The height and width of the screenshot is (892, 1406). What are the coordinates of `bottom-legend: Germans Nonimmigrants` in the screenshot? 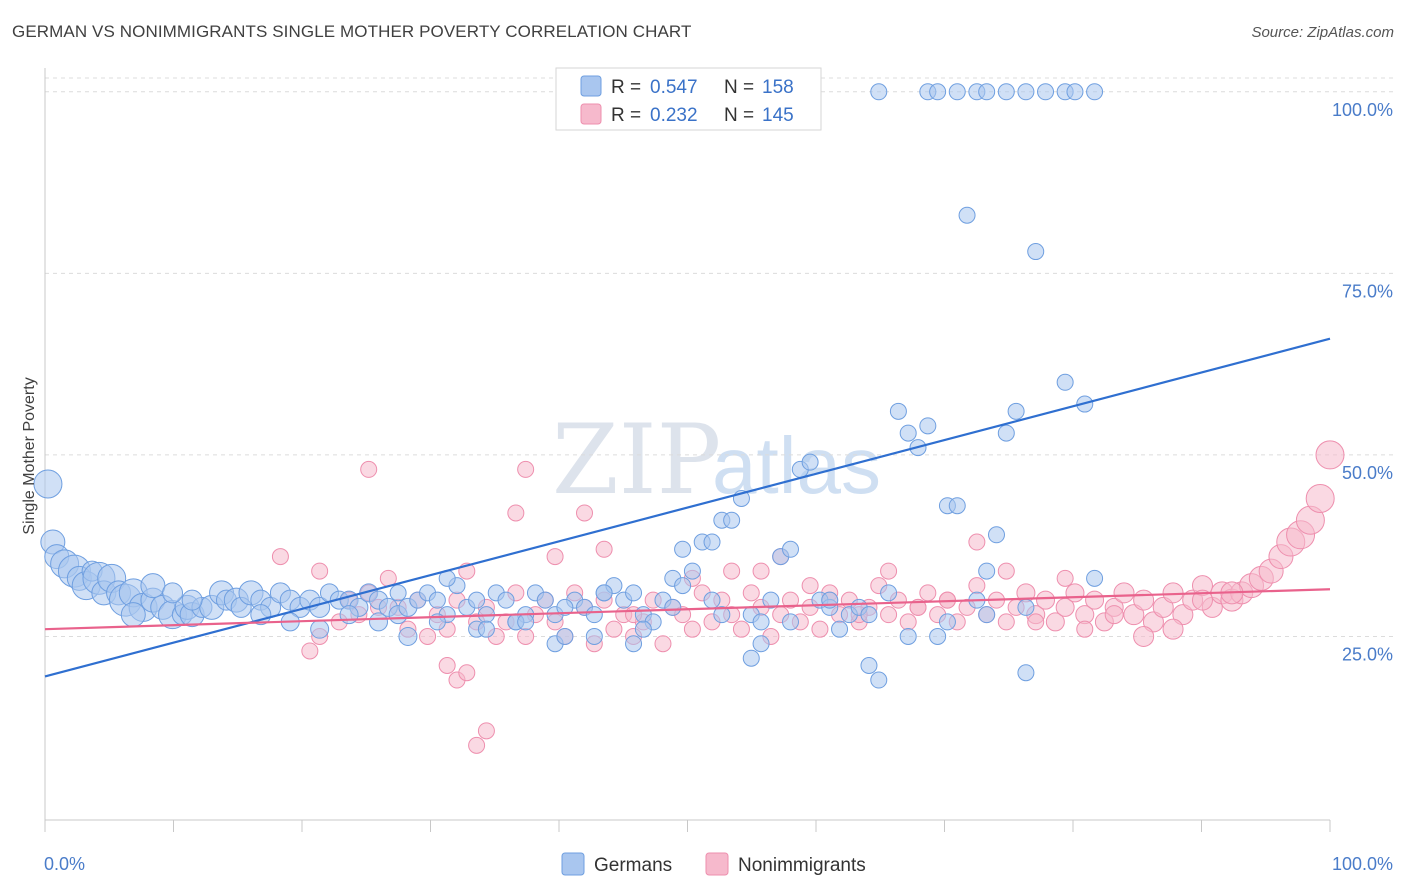 It's located at (713, 864).